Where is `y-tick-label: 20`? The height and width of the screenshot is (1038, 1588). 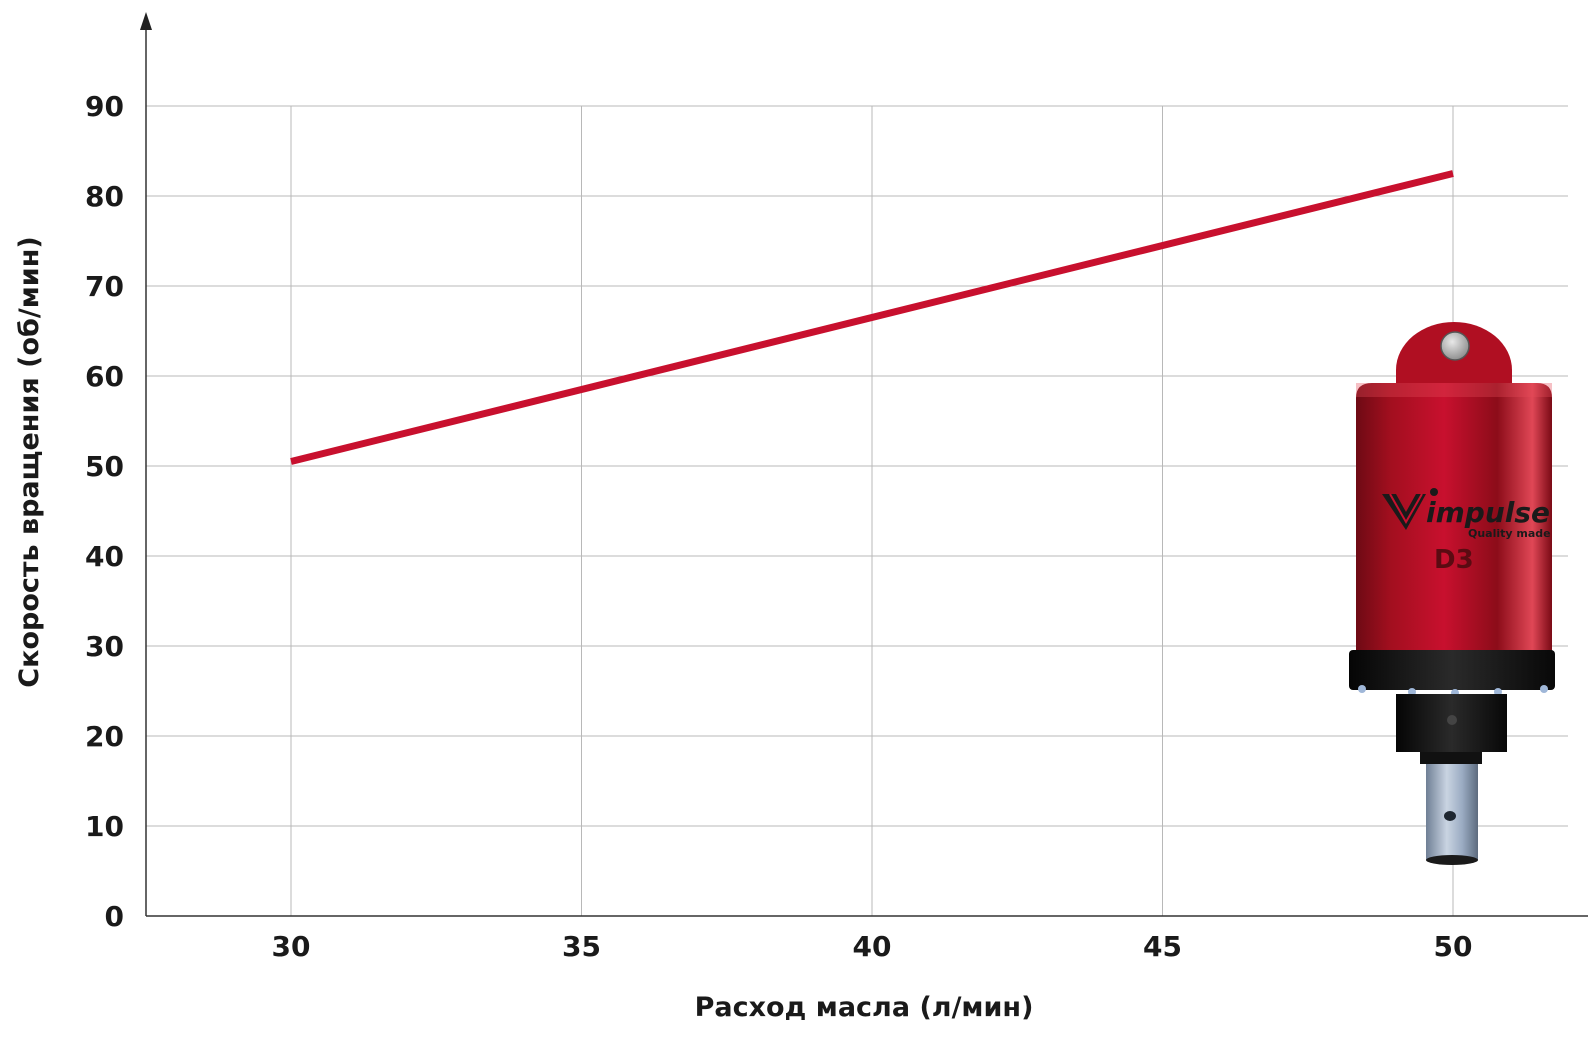
y-tick-label: 20 is located at coordinates (104, 736).